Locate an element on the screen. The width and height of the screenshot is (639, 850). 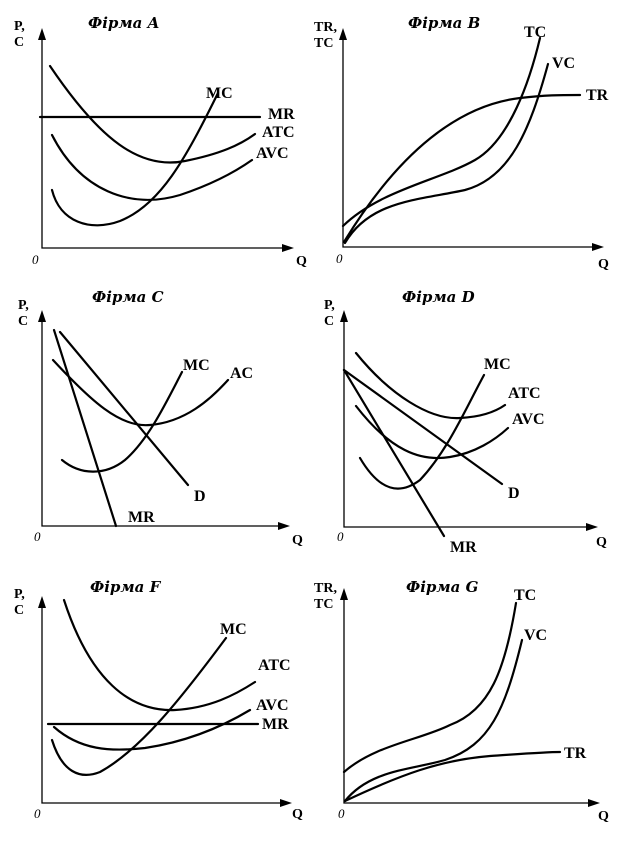
panel-title: Фірма D is located at coordinates (438, 297).